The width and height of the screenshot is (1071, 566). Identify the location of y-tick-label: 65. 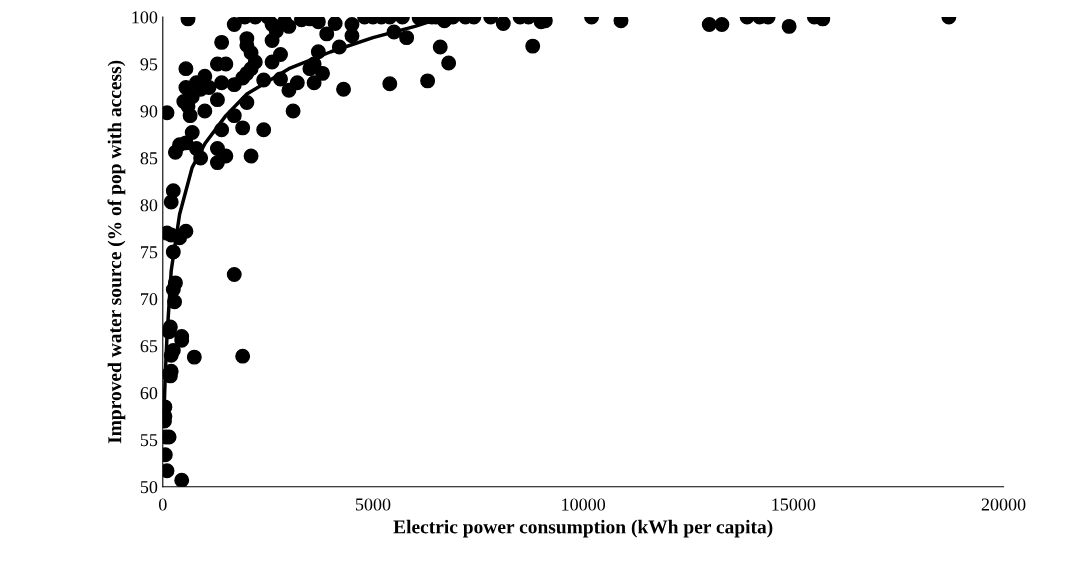
(149, 346).